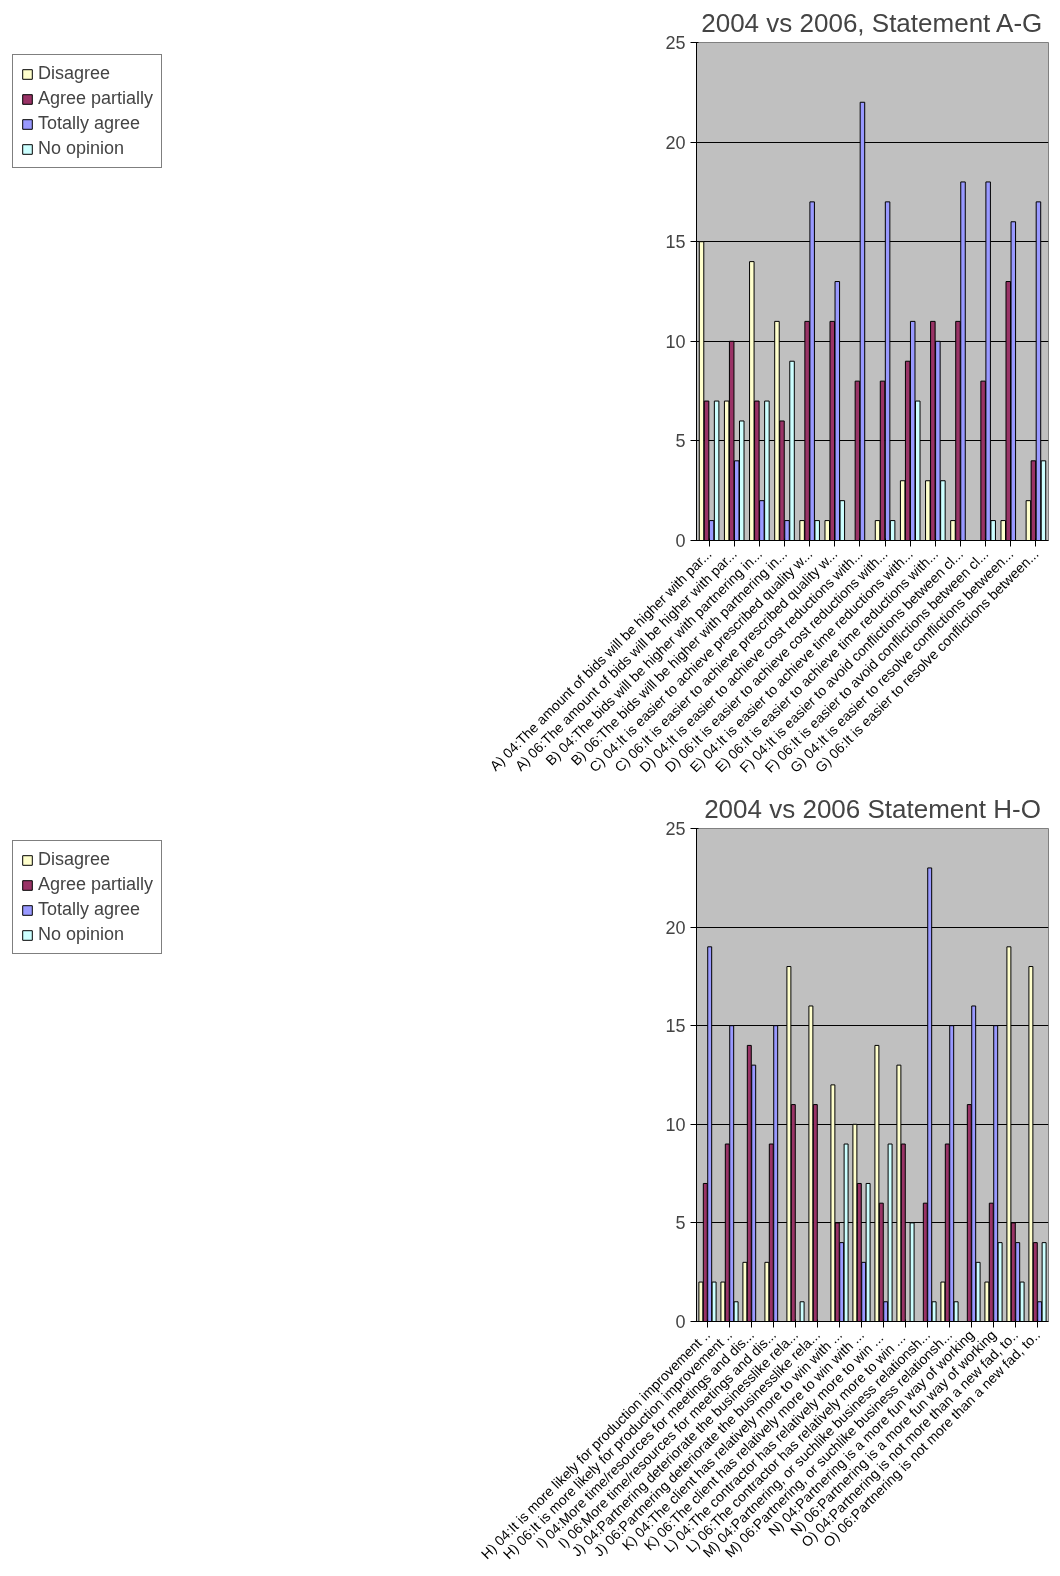 The image size is (1060, 1576). I want to click on chart-title: 2004 vs 2006, Statement A-G, so click(872, 22).